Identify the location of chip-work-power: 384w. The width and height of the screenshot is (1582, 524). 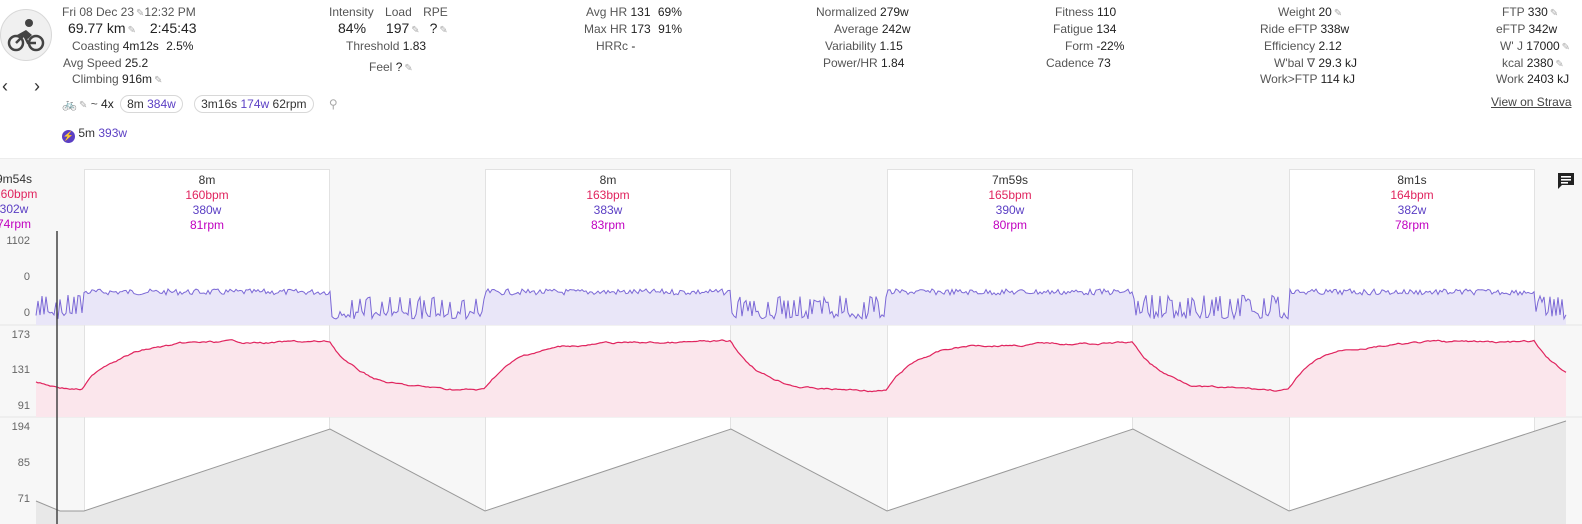
(161, 104).